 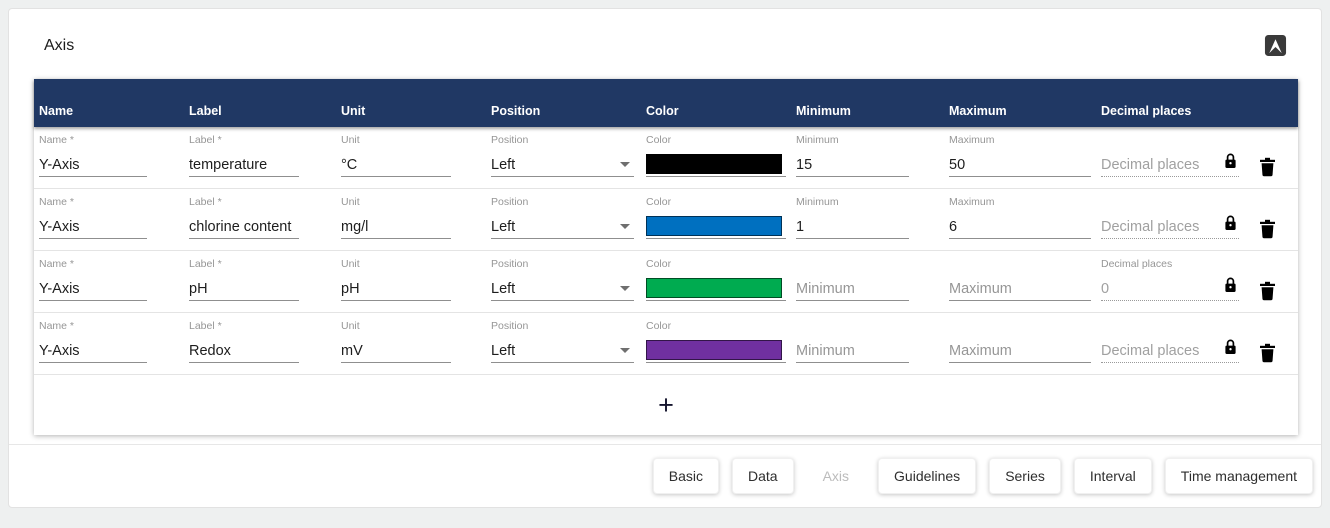 What do you see at coordinates (205, 111) in the screenshot?
I see `column-header-label: Label` at bounding box center [205, 111].